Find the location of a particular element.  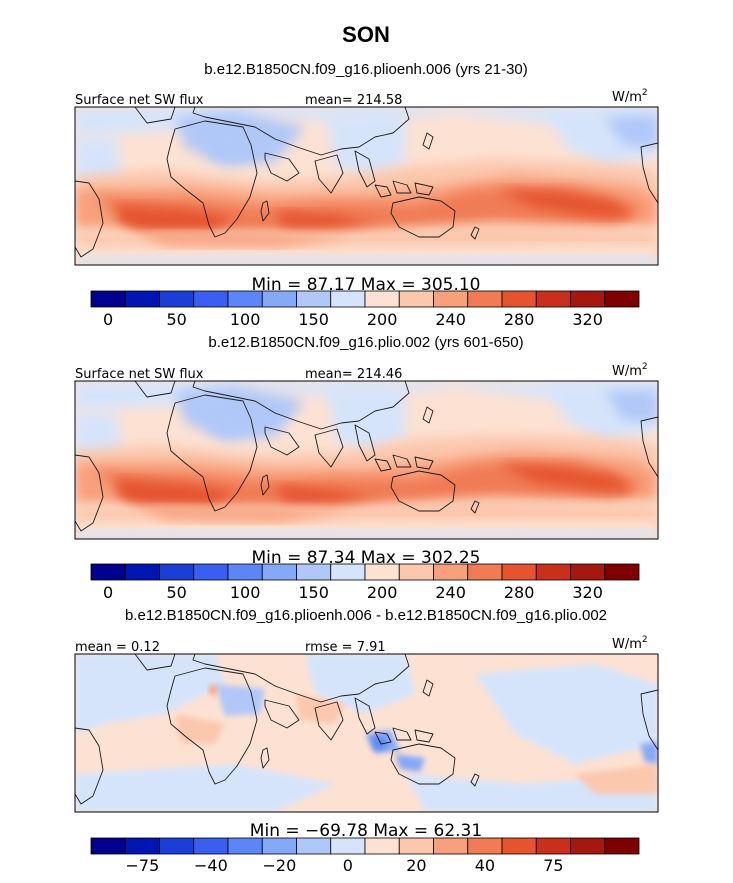

panel-1-mean-label: mean= 214.58 is located at coordinates (353, 100).